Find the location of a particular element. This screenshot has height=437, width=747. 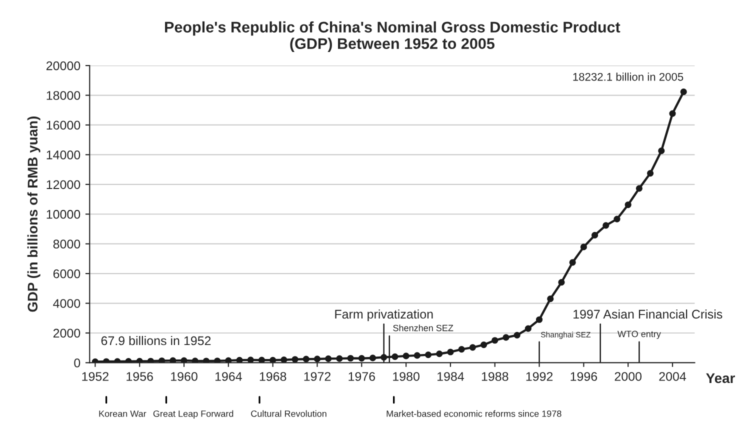

text: Korean War is located at coordinates (122, 413).